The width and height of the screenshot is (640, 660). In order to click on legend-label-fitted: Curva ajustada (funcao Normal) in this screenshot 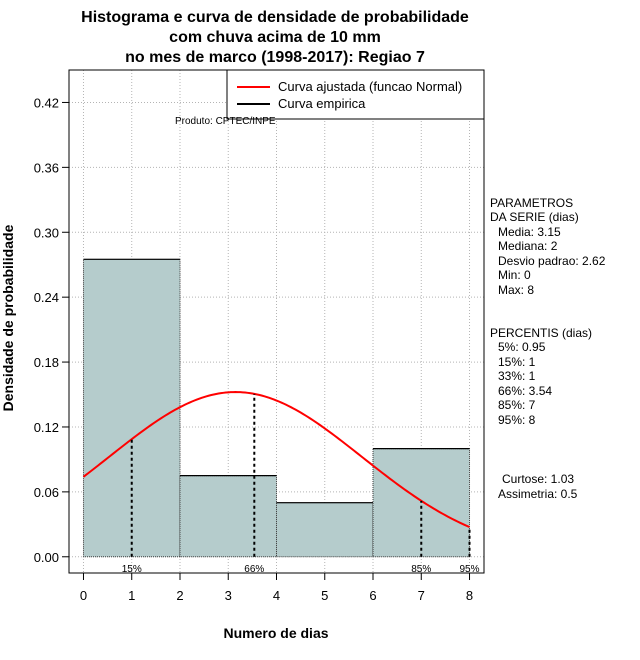, I will do `click(370, 86)`.